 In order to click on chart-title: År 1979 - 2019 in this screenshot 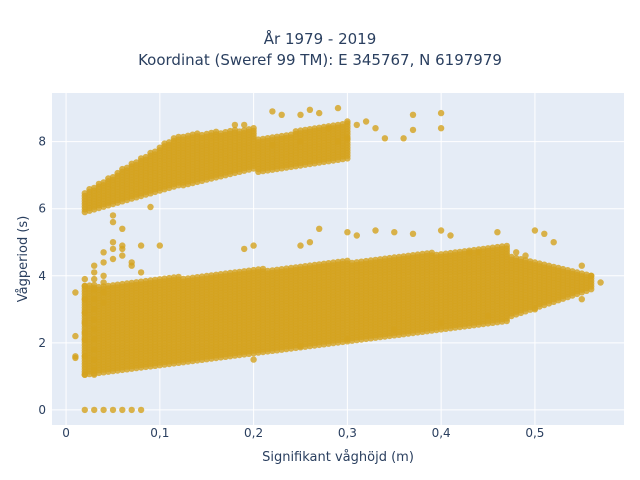, I will do `click(320, 39)`.